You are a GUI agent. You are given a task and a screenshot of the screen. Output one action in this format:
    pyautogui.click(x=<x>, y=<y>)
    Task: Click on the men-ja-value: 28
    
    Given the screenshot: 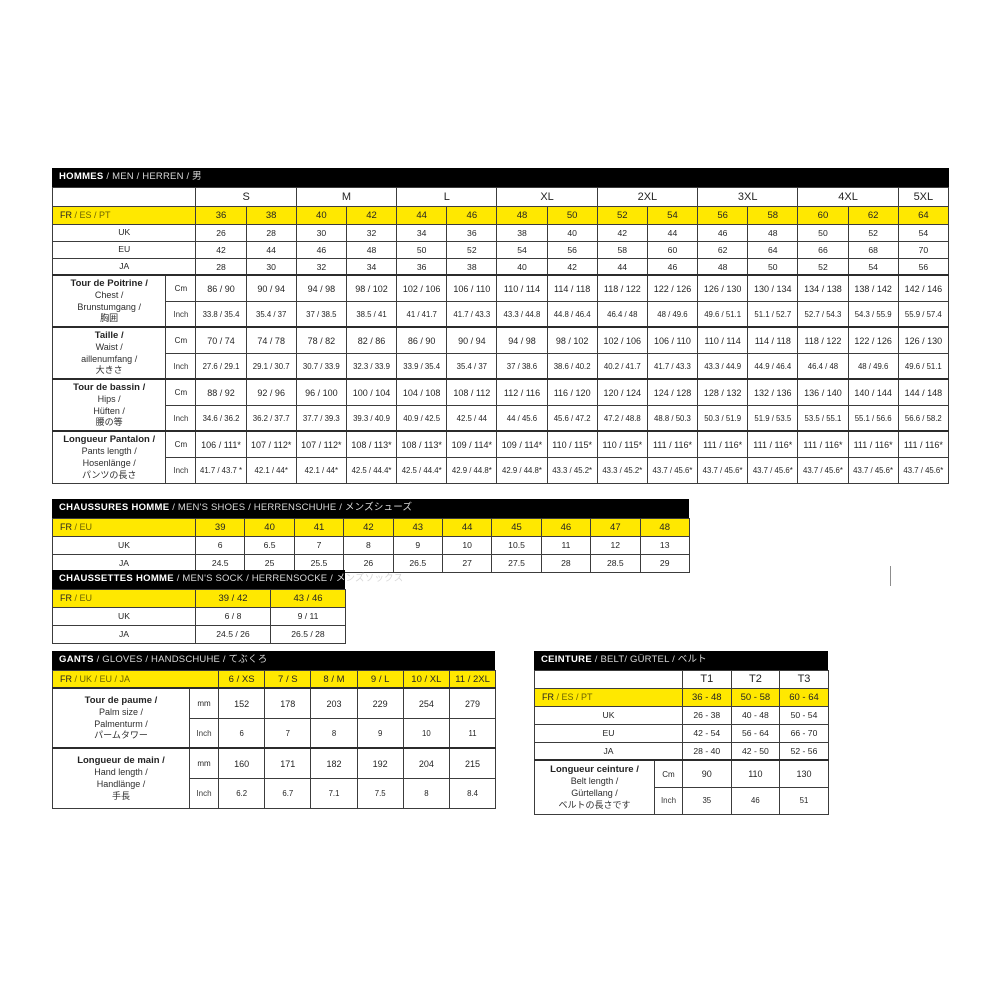 What is the action you would take?
    pyautogui.click(x=221, y=266)
    